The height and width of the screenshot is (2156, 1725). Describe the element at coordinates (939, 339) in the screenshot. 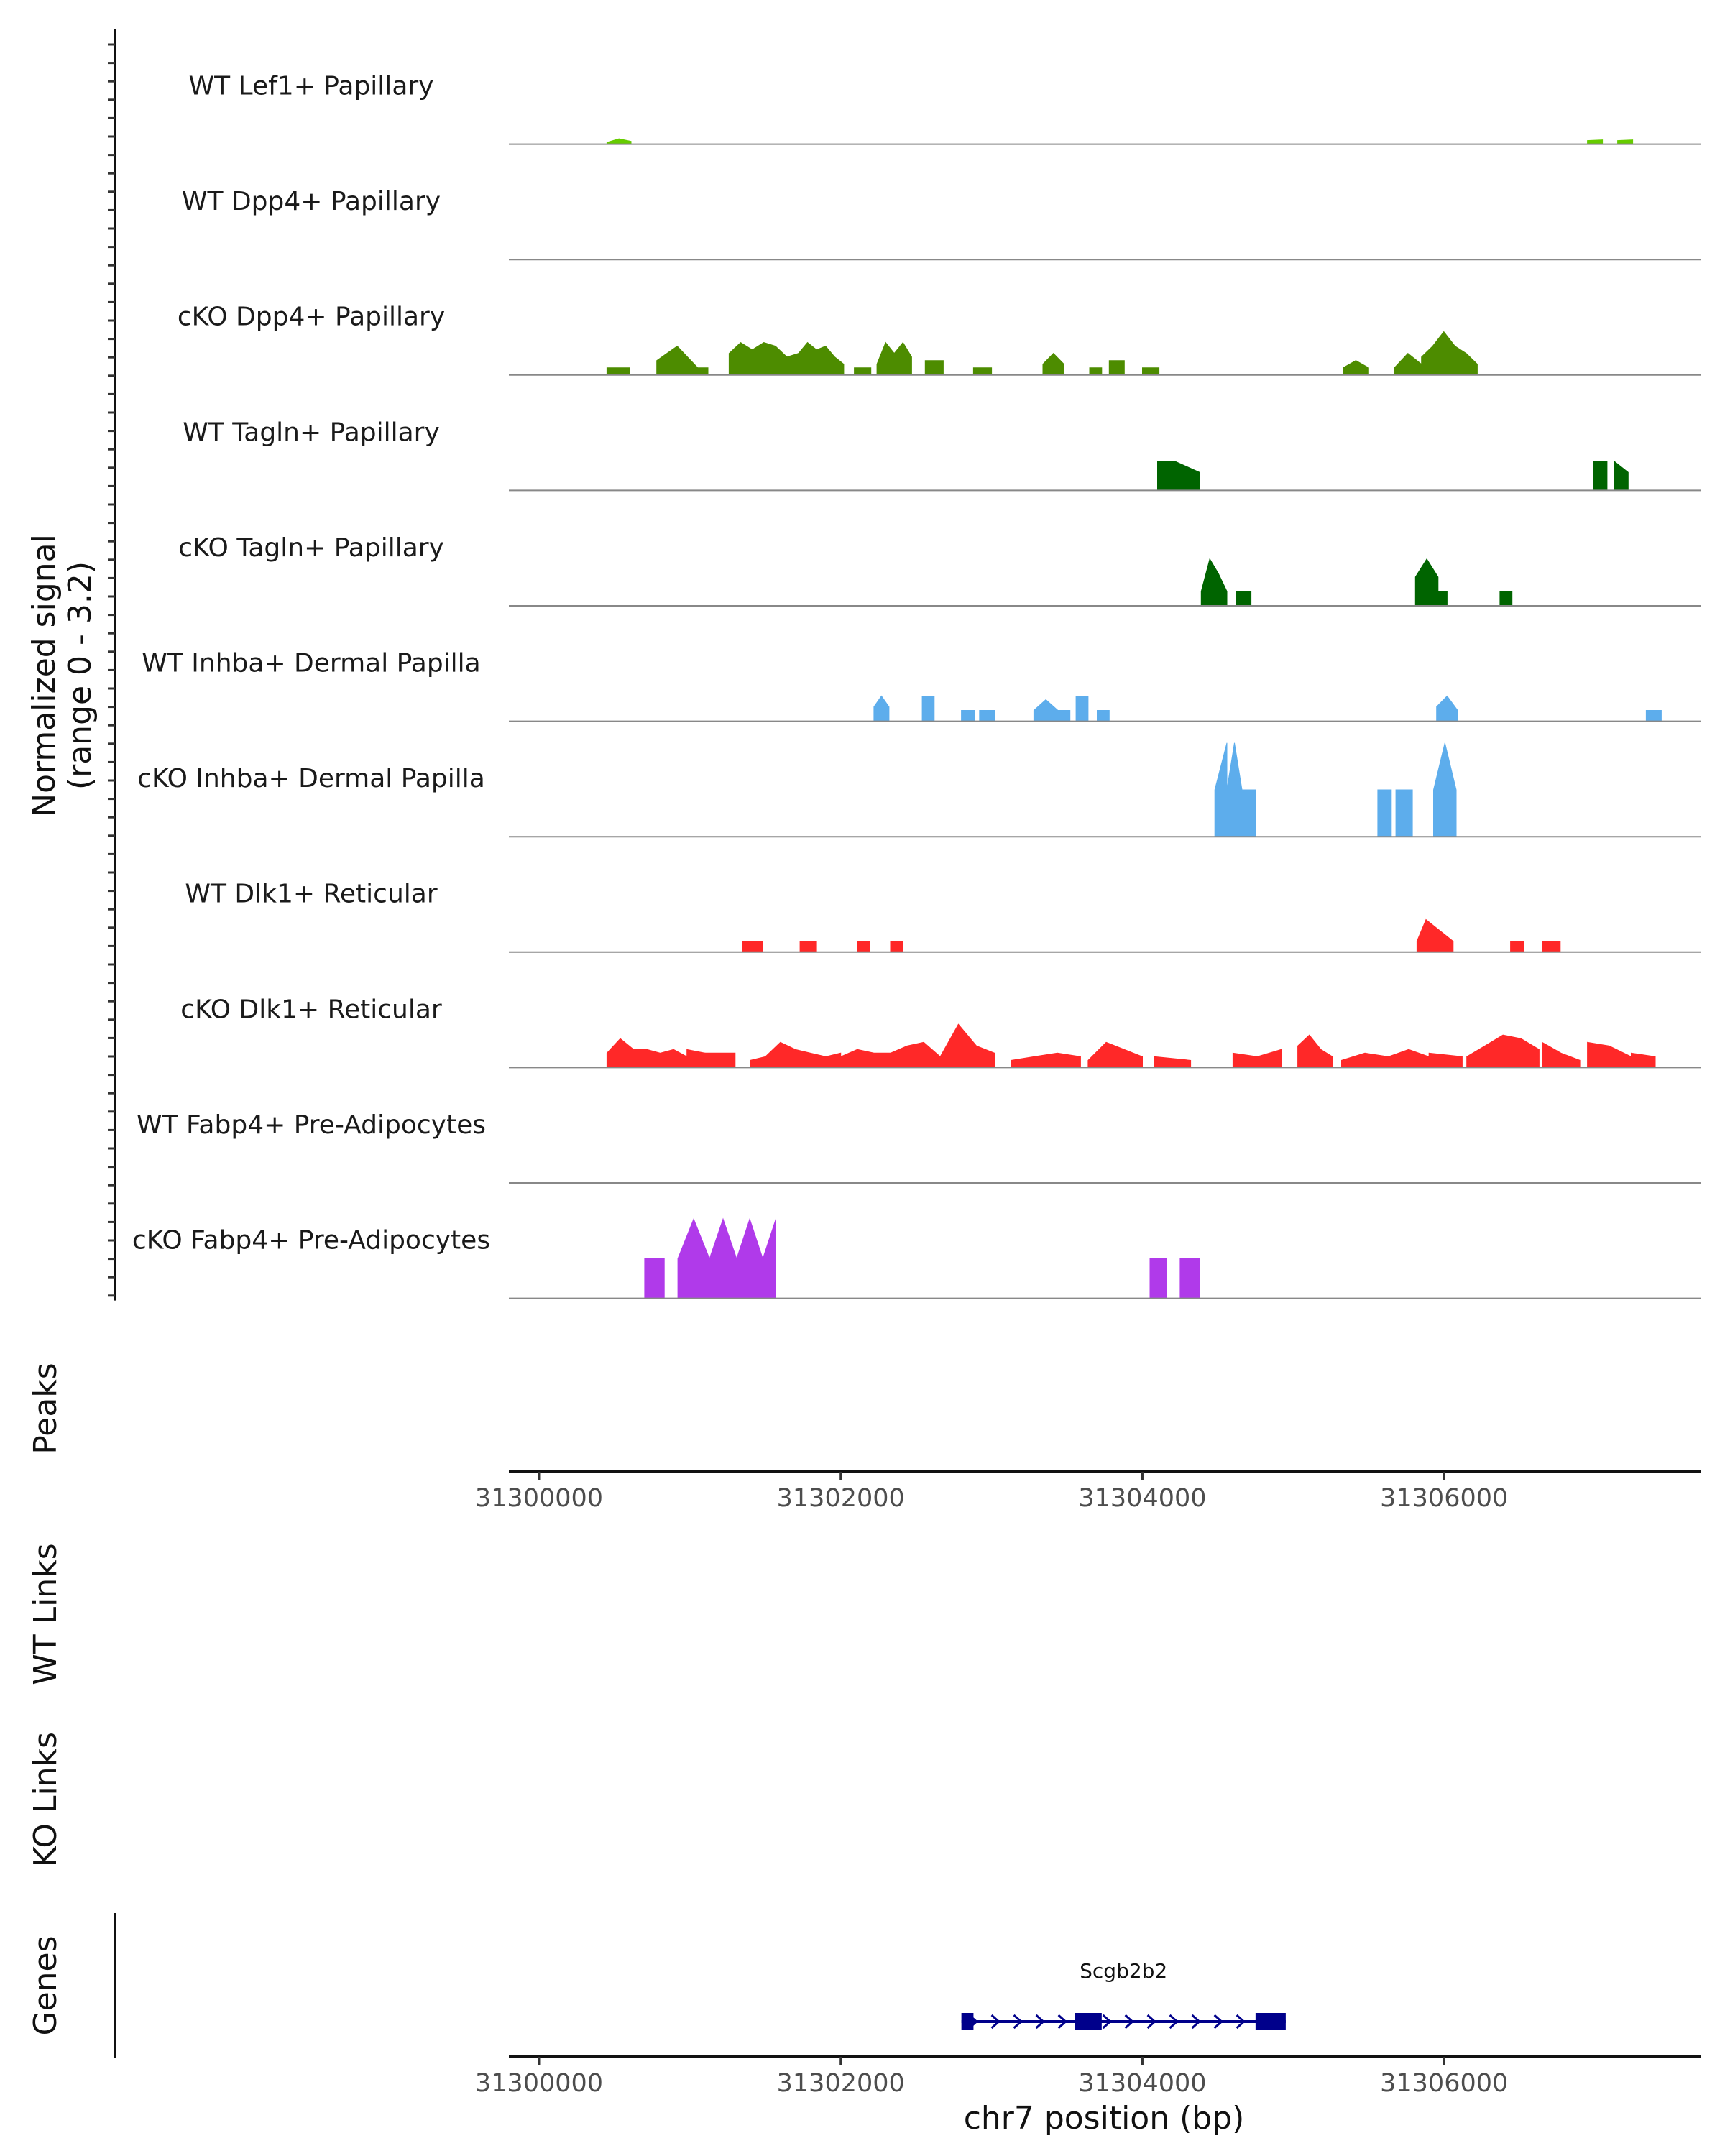

I see `track-3: cKO Dpp4+ Papillary` at that location.